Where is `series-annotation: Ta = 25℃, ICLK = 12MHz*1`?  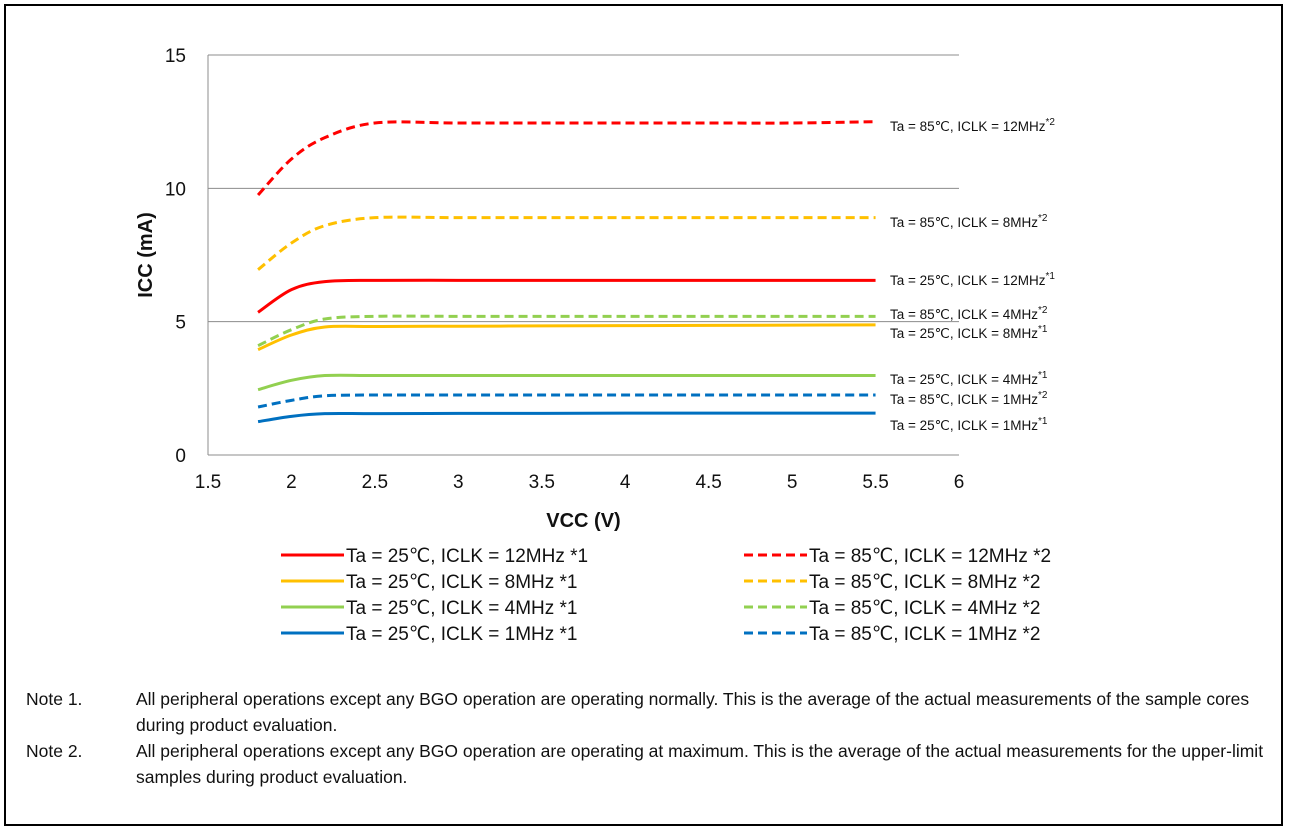
series-annotation: Ta = 25℃, ICLK = 12MHz*1 is located at coordinates (972, 279).